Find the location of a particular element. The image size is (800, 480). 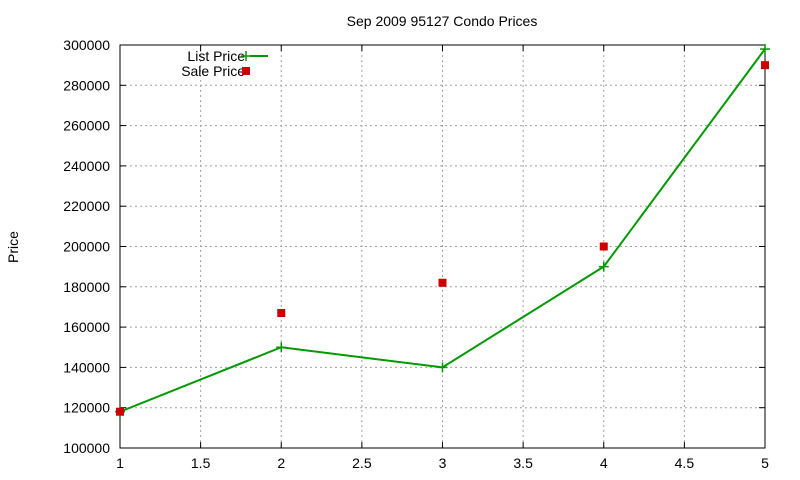

x-tick-label: 3 is located at coordinates (443, 463).